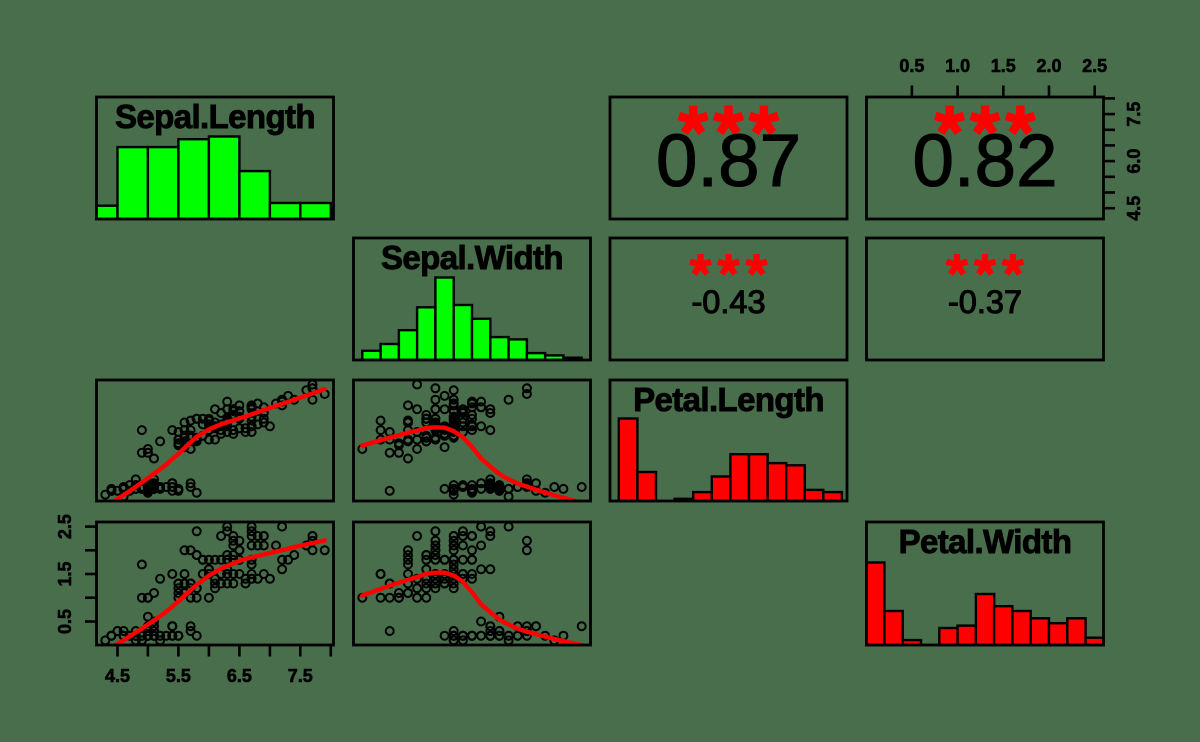  I want to click on svg-text: 0.87, so click(728, 160).